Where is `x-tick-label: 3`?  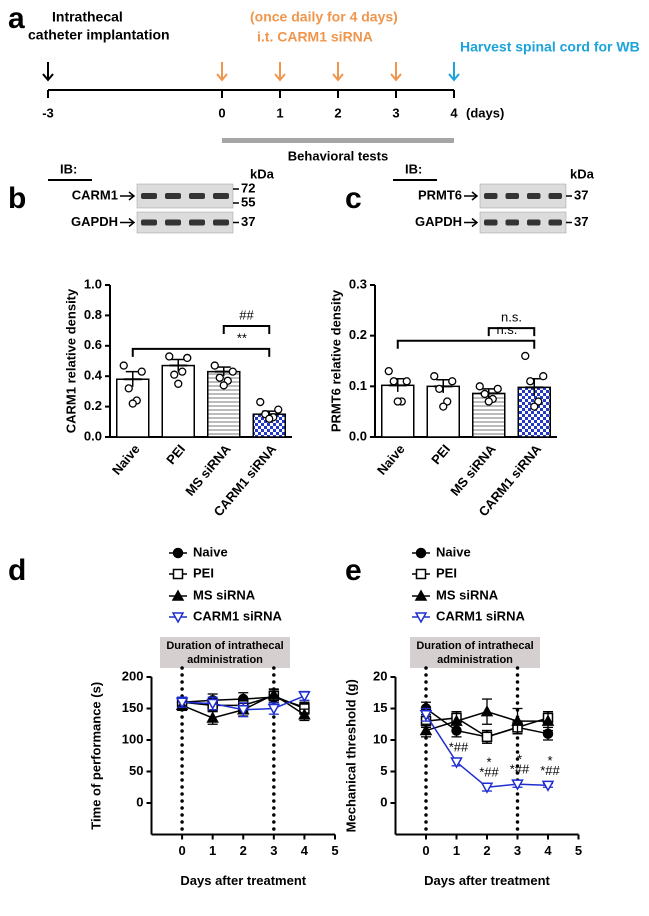
x-tick-label: 3 is located at coordinates (517, 850).